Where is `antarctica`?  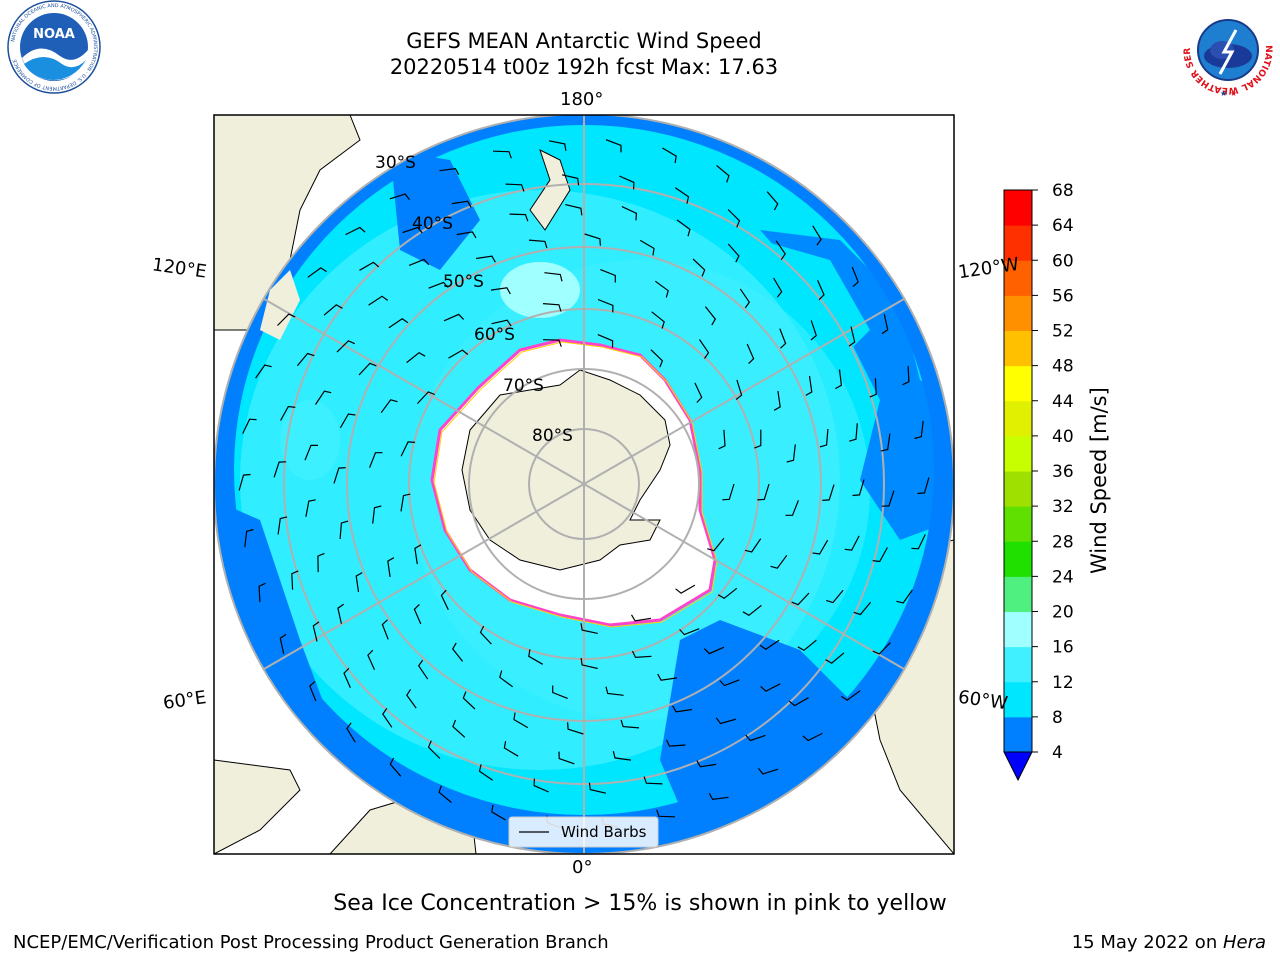
antarctica is located at coordinates (574, 483).